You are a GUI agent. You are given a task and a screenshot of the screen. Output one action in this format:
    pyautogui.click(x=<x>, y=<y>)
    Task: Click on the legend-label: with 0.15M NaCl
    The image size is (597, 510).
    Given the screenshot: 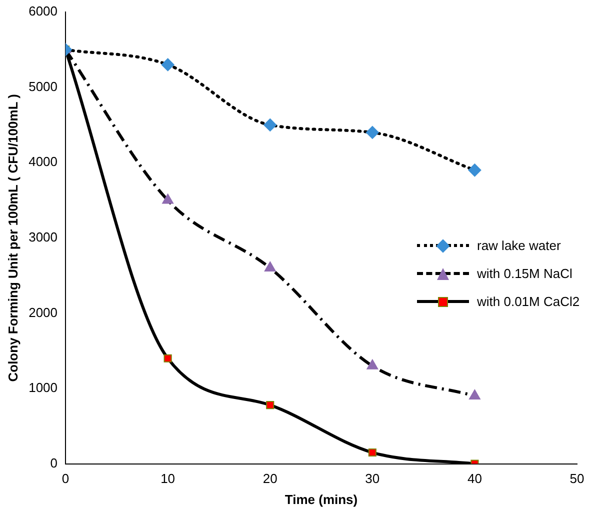 What is the action you would take?
    pyautogui.click(x=524, y=274)
    